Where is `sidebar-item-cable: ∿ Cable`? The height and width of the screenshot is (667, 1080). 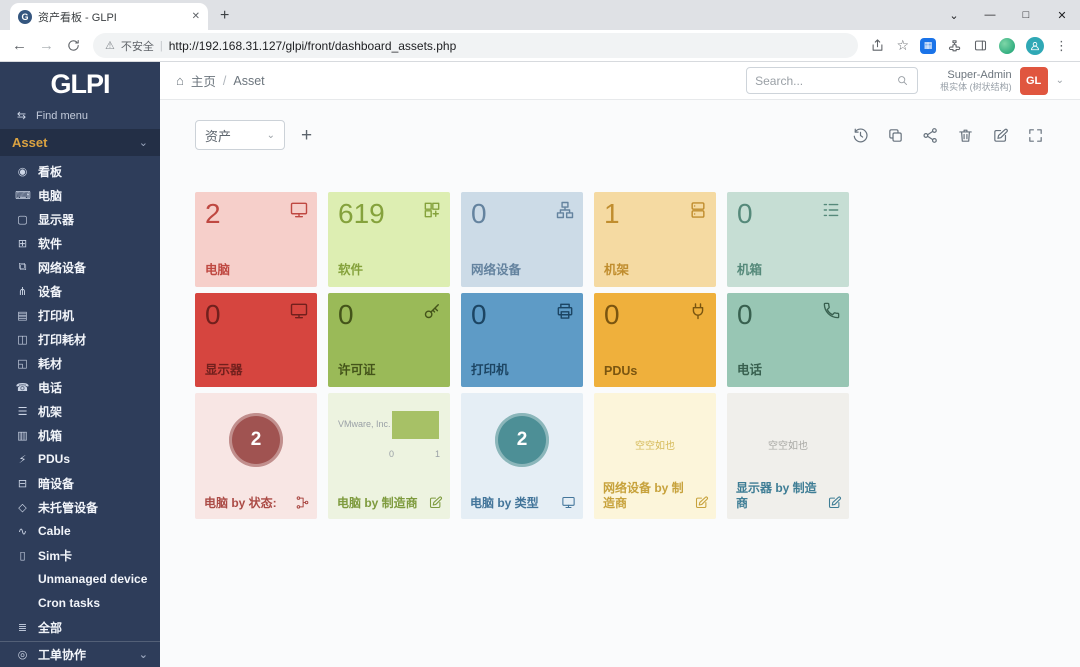 sidebar-item-cable: ∿ Cable is located at coordinates (80, 531).